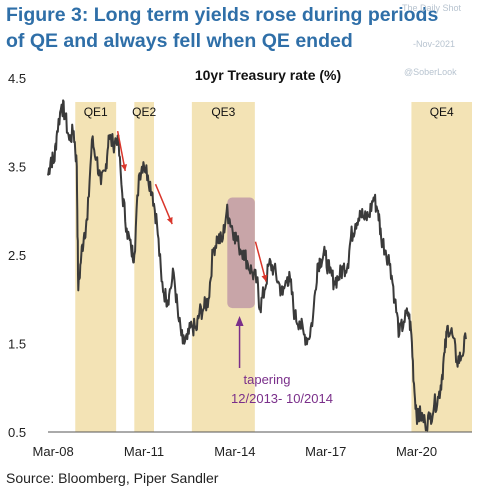 This screenshot has height=493, width=500. Describe the element at coordinates (416, 451) in the screenshot. I see `x-tick-label: Mar-20` at that location.